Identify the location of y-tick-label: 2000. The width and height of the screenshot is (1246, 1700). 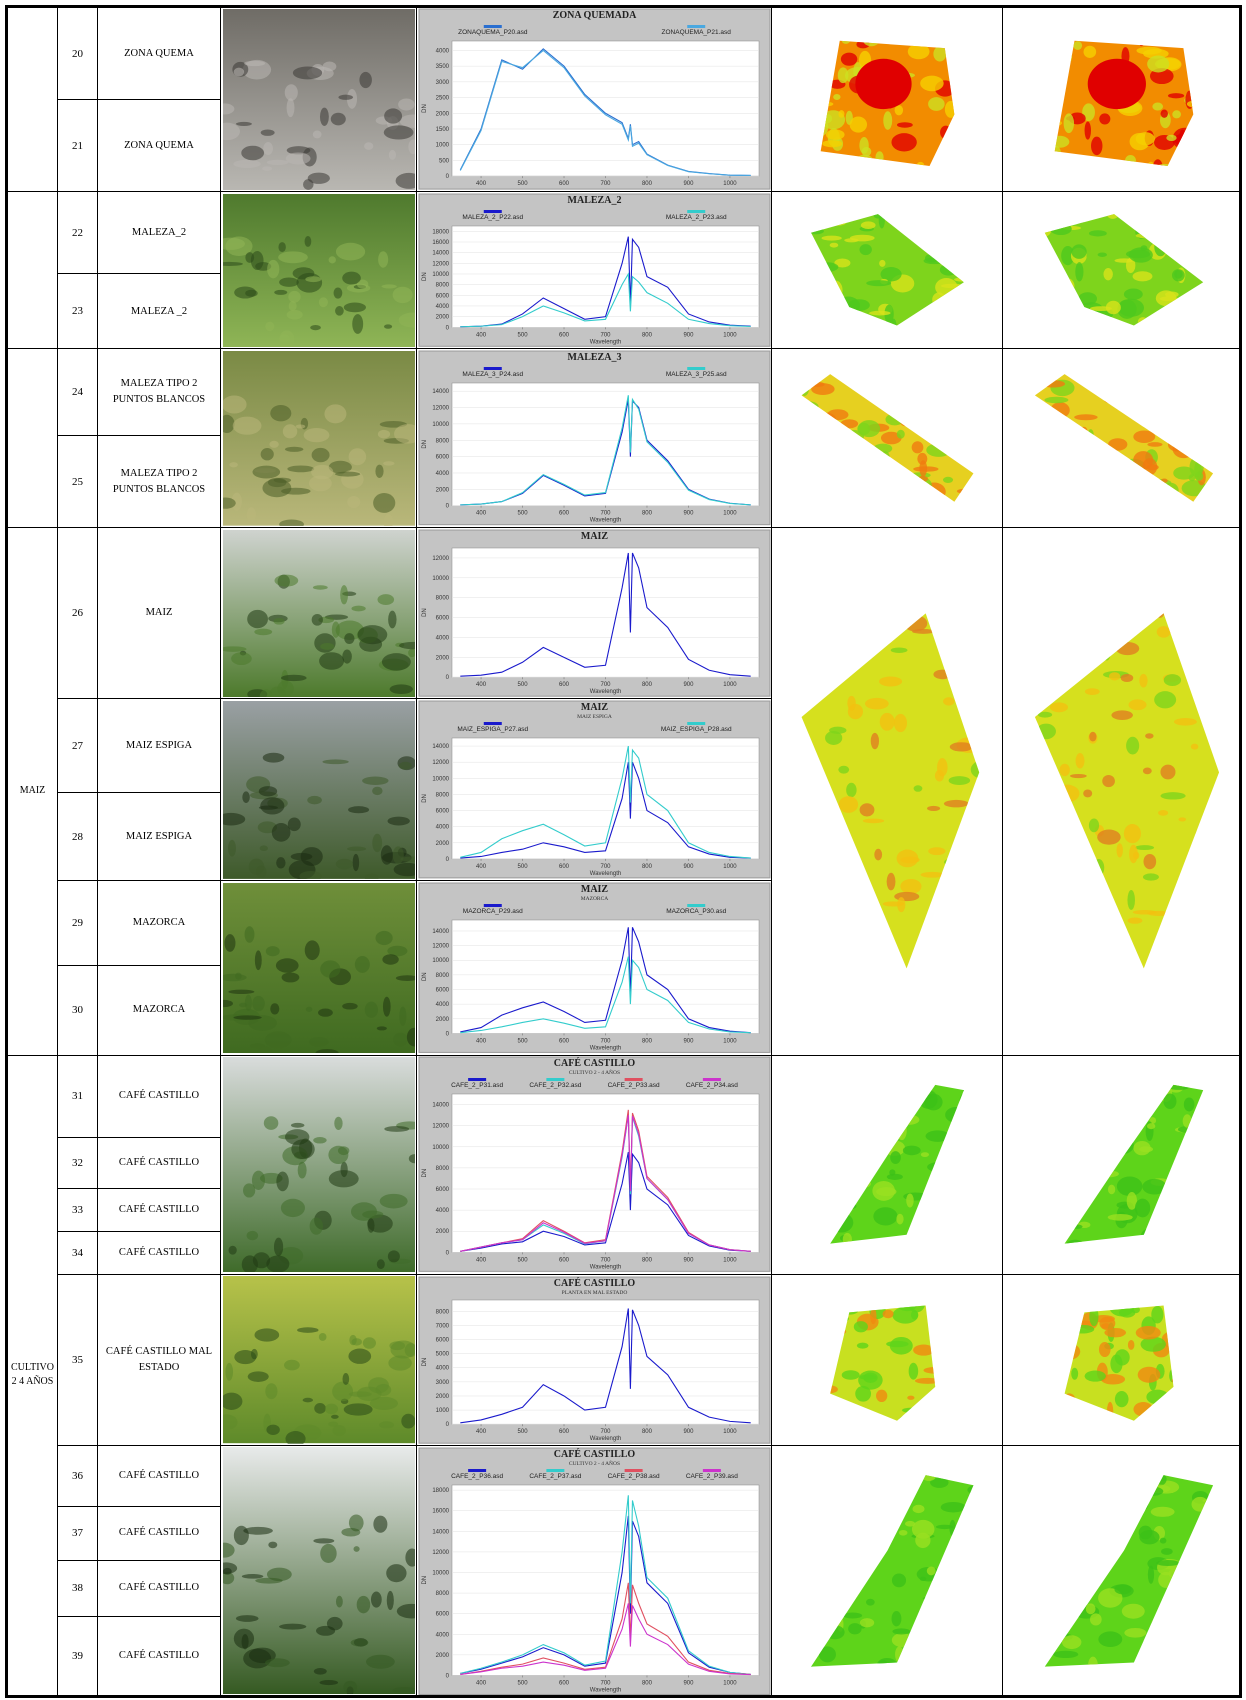
(442, 658).